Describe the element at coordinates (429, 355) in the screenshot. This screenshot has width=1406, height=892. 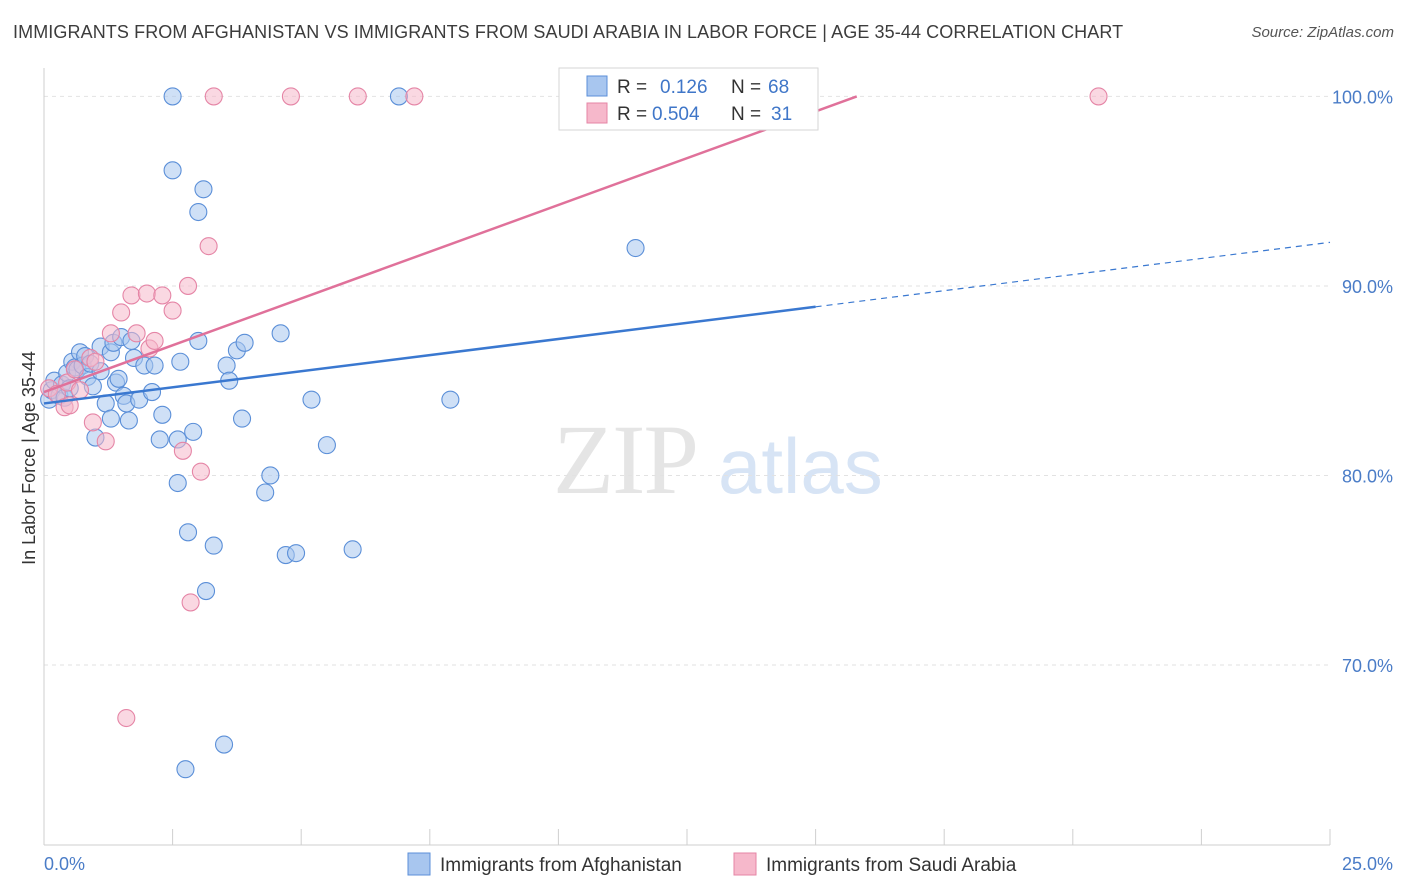
I see `afghanistan-trend-line` at that location.